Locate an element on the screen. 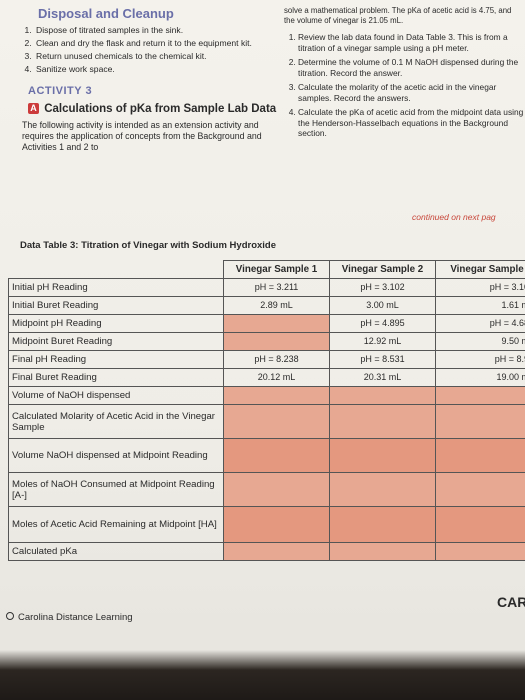 This screenshot has height=700, width=525. row-label: Volume of NaOH dispensed is located at coordinates (116, 395).